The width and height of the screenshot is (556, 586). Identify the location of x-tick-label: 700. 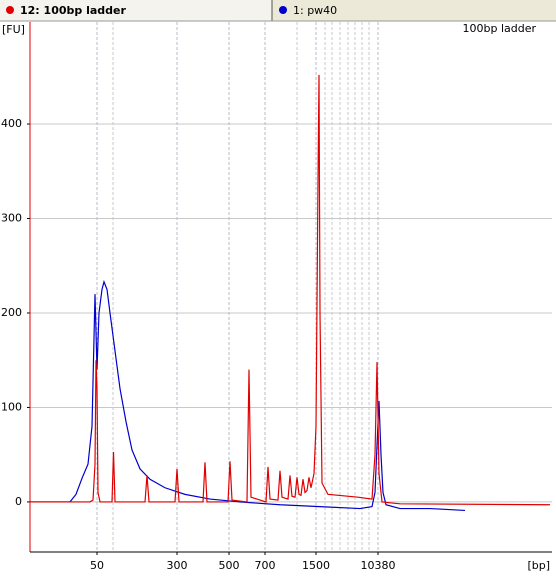
(265, 565).